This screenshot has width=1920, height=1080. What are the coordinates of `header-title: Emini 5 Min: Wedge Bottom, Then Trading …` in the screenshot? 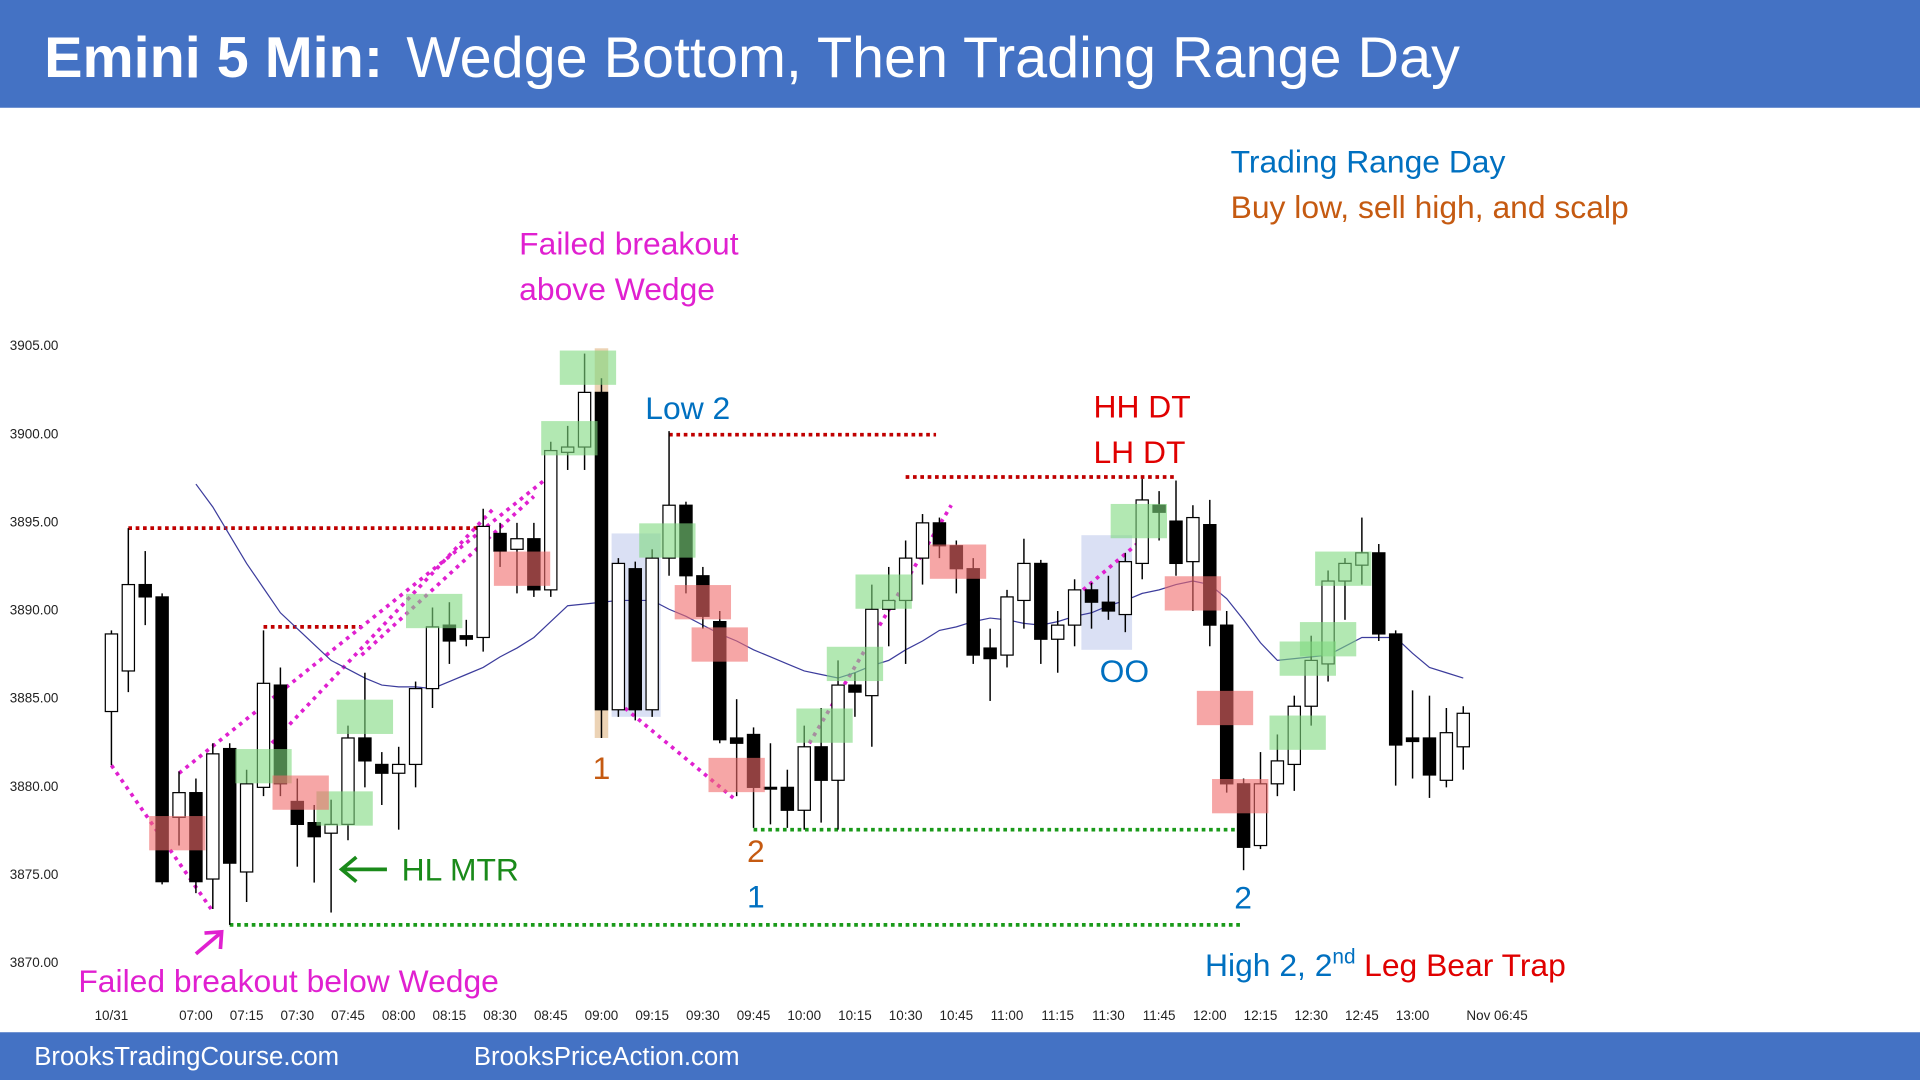 It's located at (752, 58).